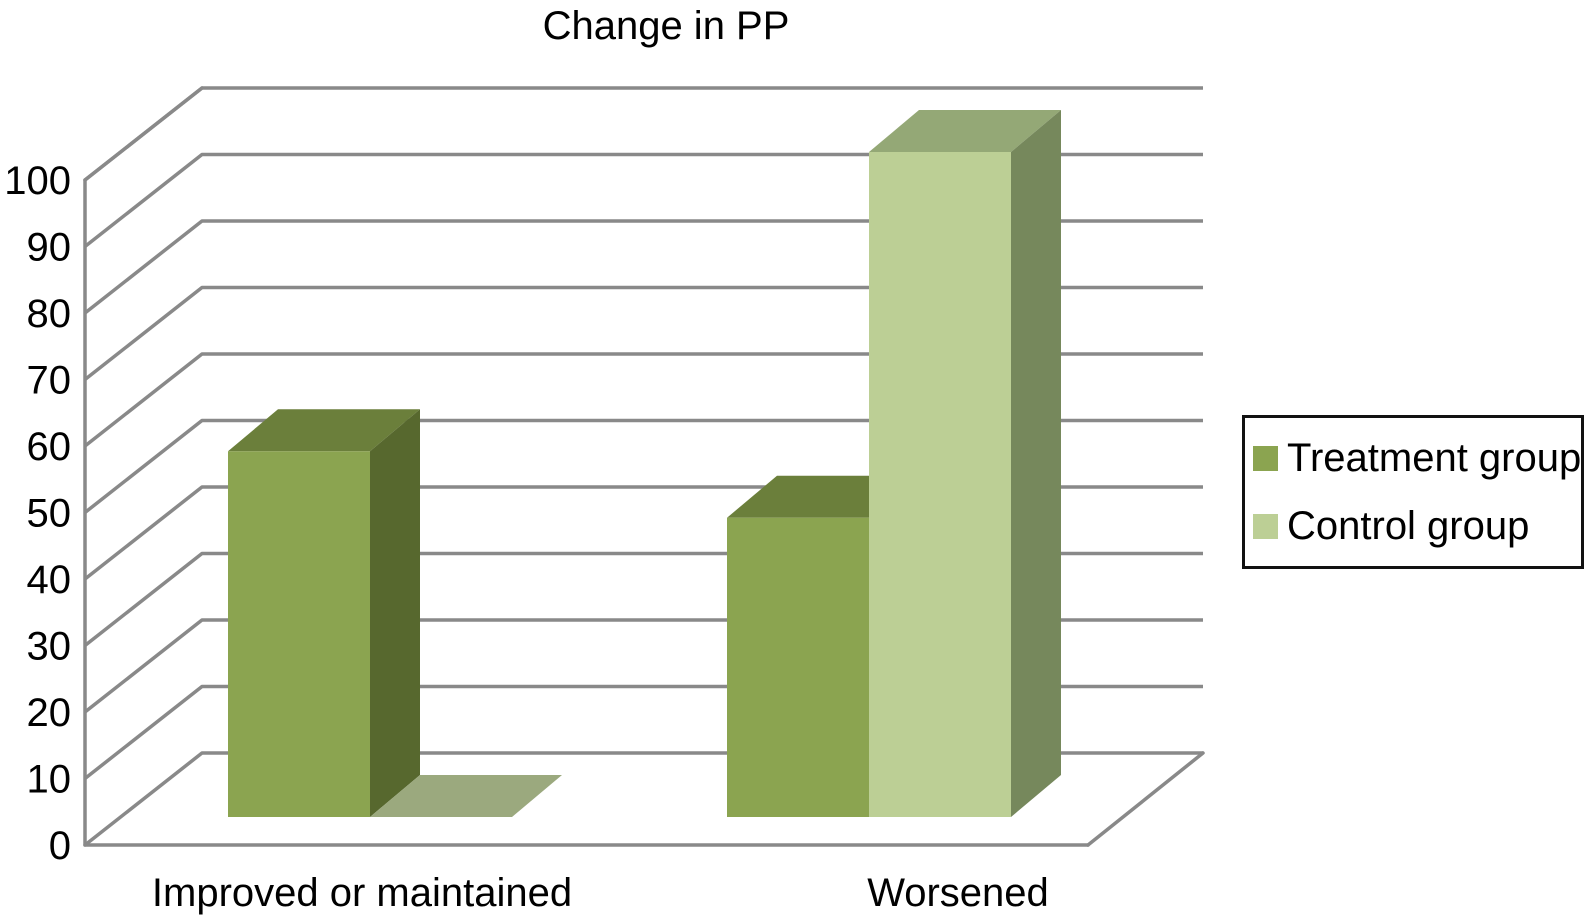  Describe the element at coordinates (1434, 457) in the screenshot. I see `legend-label-treatment-group: Treatment group` at that location.